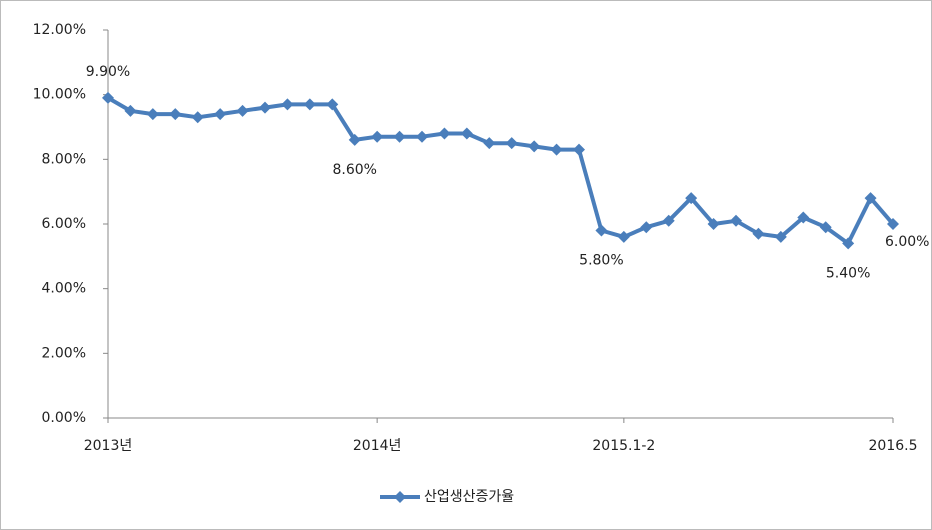 This screenshot has width=932, height=530. I want to click on x-tick-label: 2014년, so click(377, 446).